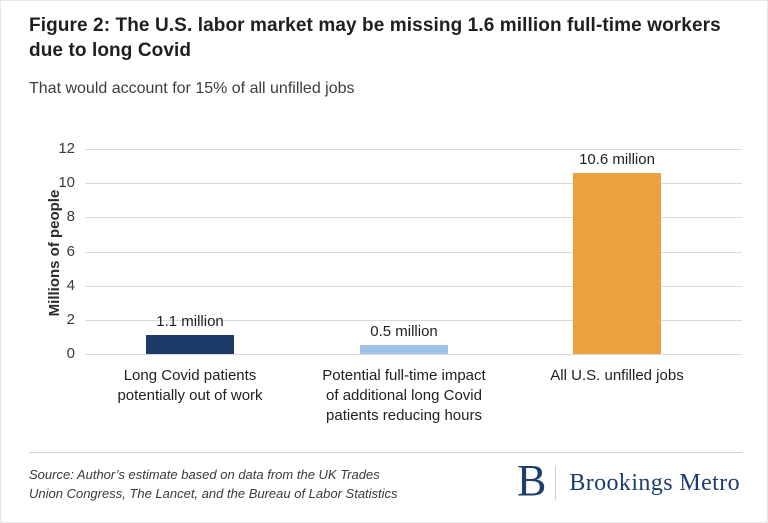 The image size is (768, 523). Describe the element at coordinates (190, 322) in the screenshot. I see `bar-value-label: 1.1 million` at that location.